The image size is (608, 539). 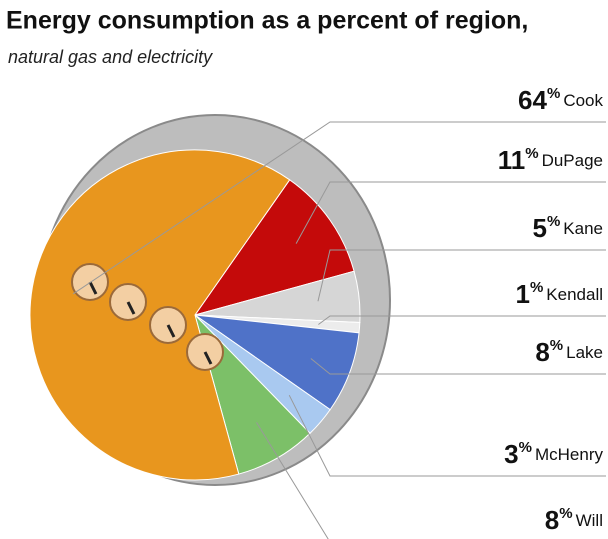 I want to click on chart-subtitle: natural gas and electricity, so click(x=110, y=57).